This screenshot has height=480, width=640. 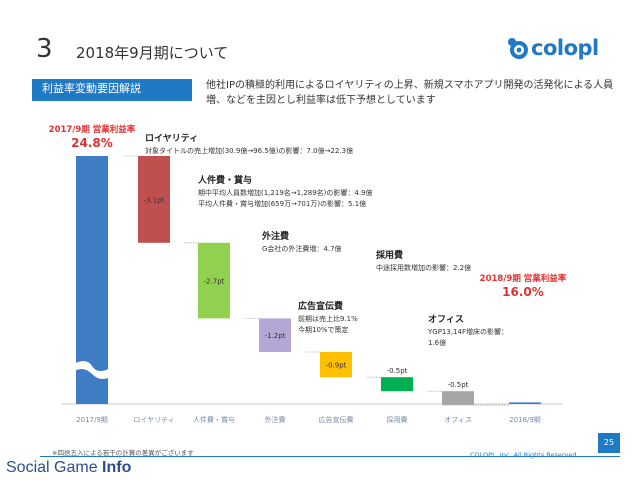 What do you see at coordinates (525, 370) in the screenshot?
I see `axis-break-end` at bounding box center [525, 370].